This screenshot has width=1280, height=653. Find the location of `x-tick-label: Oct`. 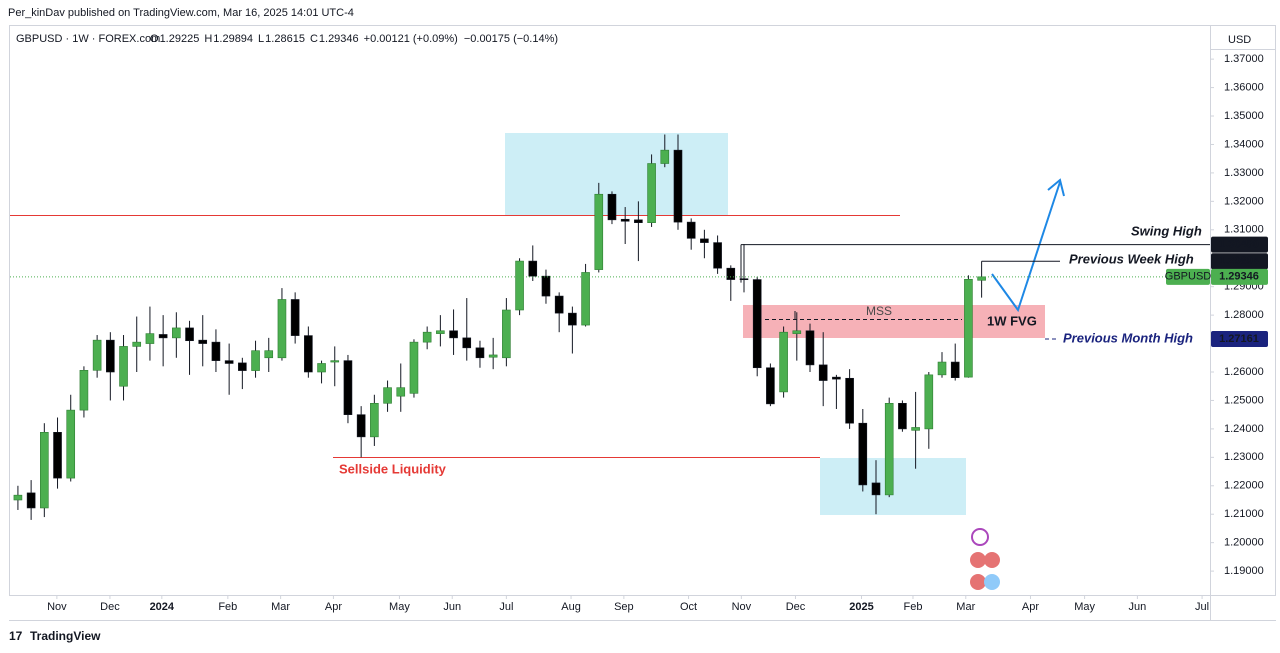

x-tick-label: Oct is located at coordinates (688, 607).